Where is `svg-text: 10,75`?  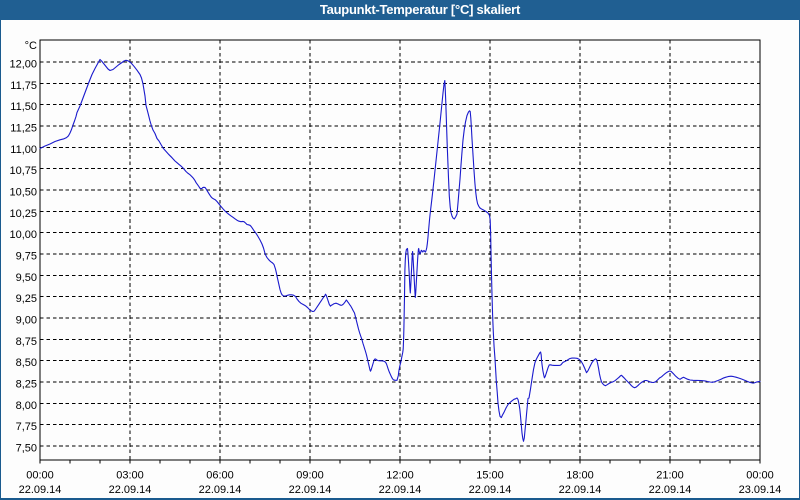
svg-text: 10,75 is located at coordinates (23, 171).